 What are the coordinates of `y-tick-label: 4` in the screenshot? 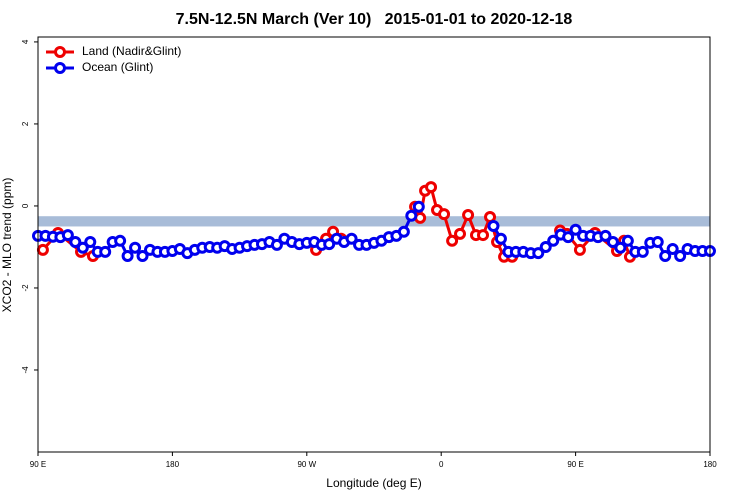 It's located at (25, 41).